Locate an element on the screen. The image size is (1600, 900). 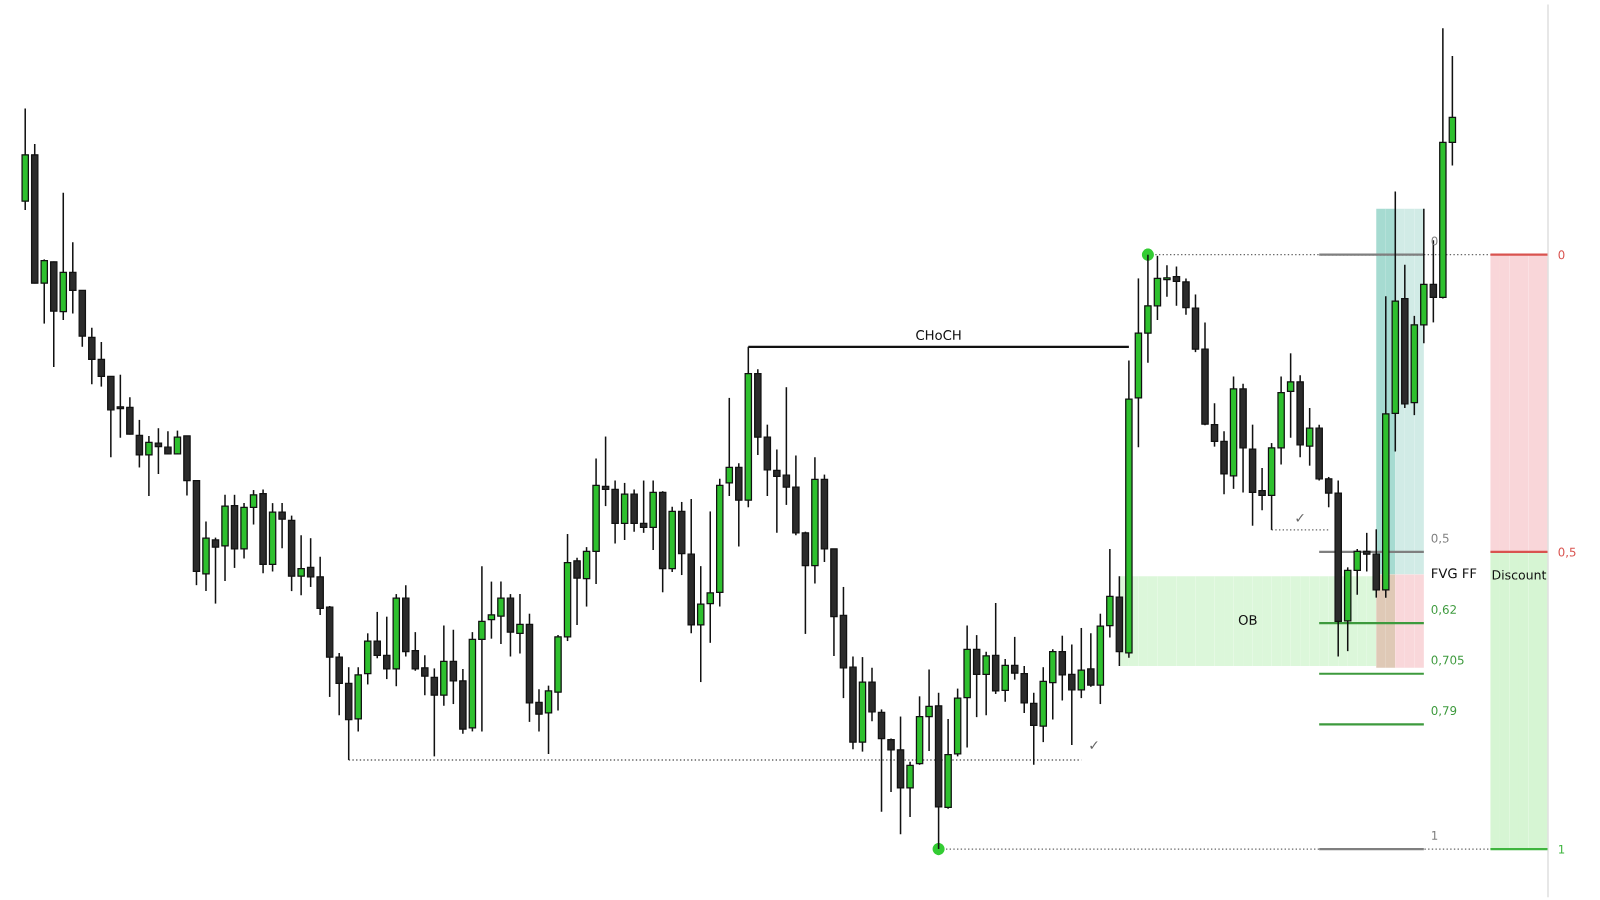
series-label: 0,5 is located at coordinates (1440, 538).